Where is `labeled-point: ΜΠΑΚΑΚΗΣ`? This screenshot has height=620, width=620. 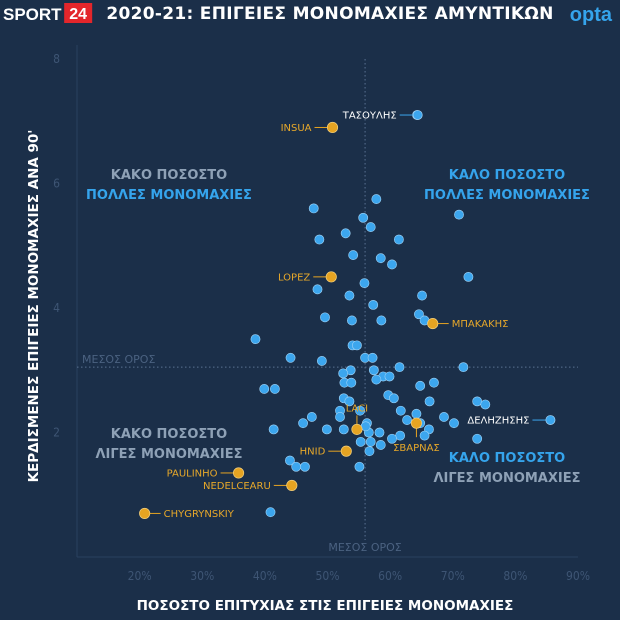 labeled-point: ΜΠΑΚΑΚΗΣ is located at coordinates (468, 324).